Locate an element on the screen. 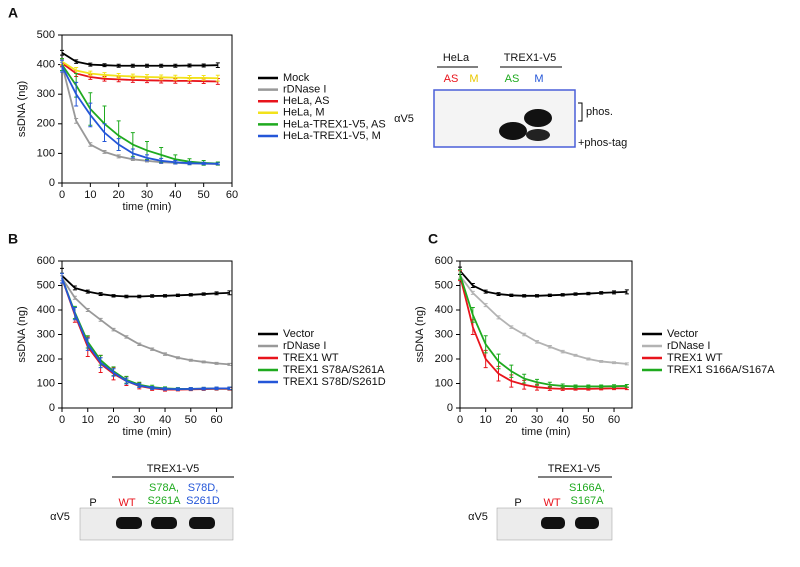 This screenshot has width=800, height=567. antibody-label: αV5 is located at coordinates (404, 119).